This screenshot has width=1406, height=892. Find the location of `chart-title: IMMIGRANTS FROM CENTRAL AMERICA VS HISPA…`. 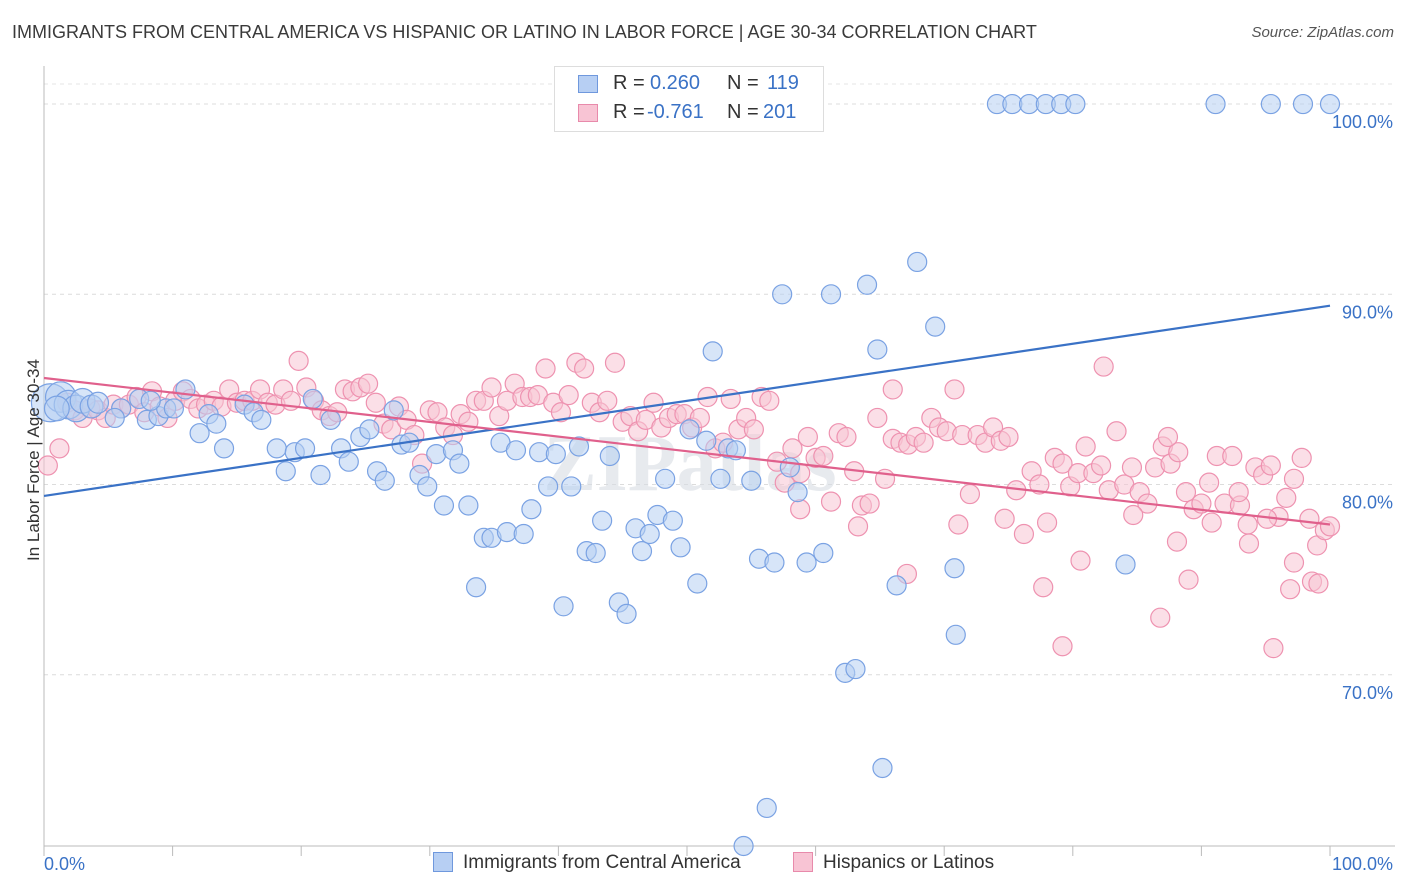

chart-title: IMMIGRANTS FROM CENTRAL AMERICA VS HISPA… is located at coordinates (524, 32).